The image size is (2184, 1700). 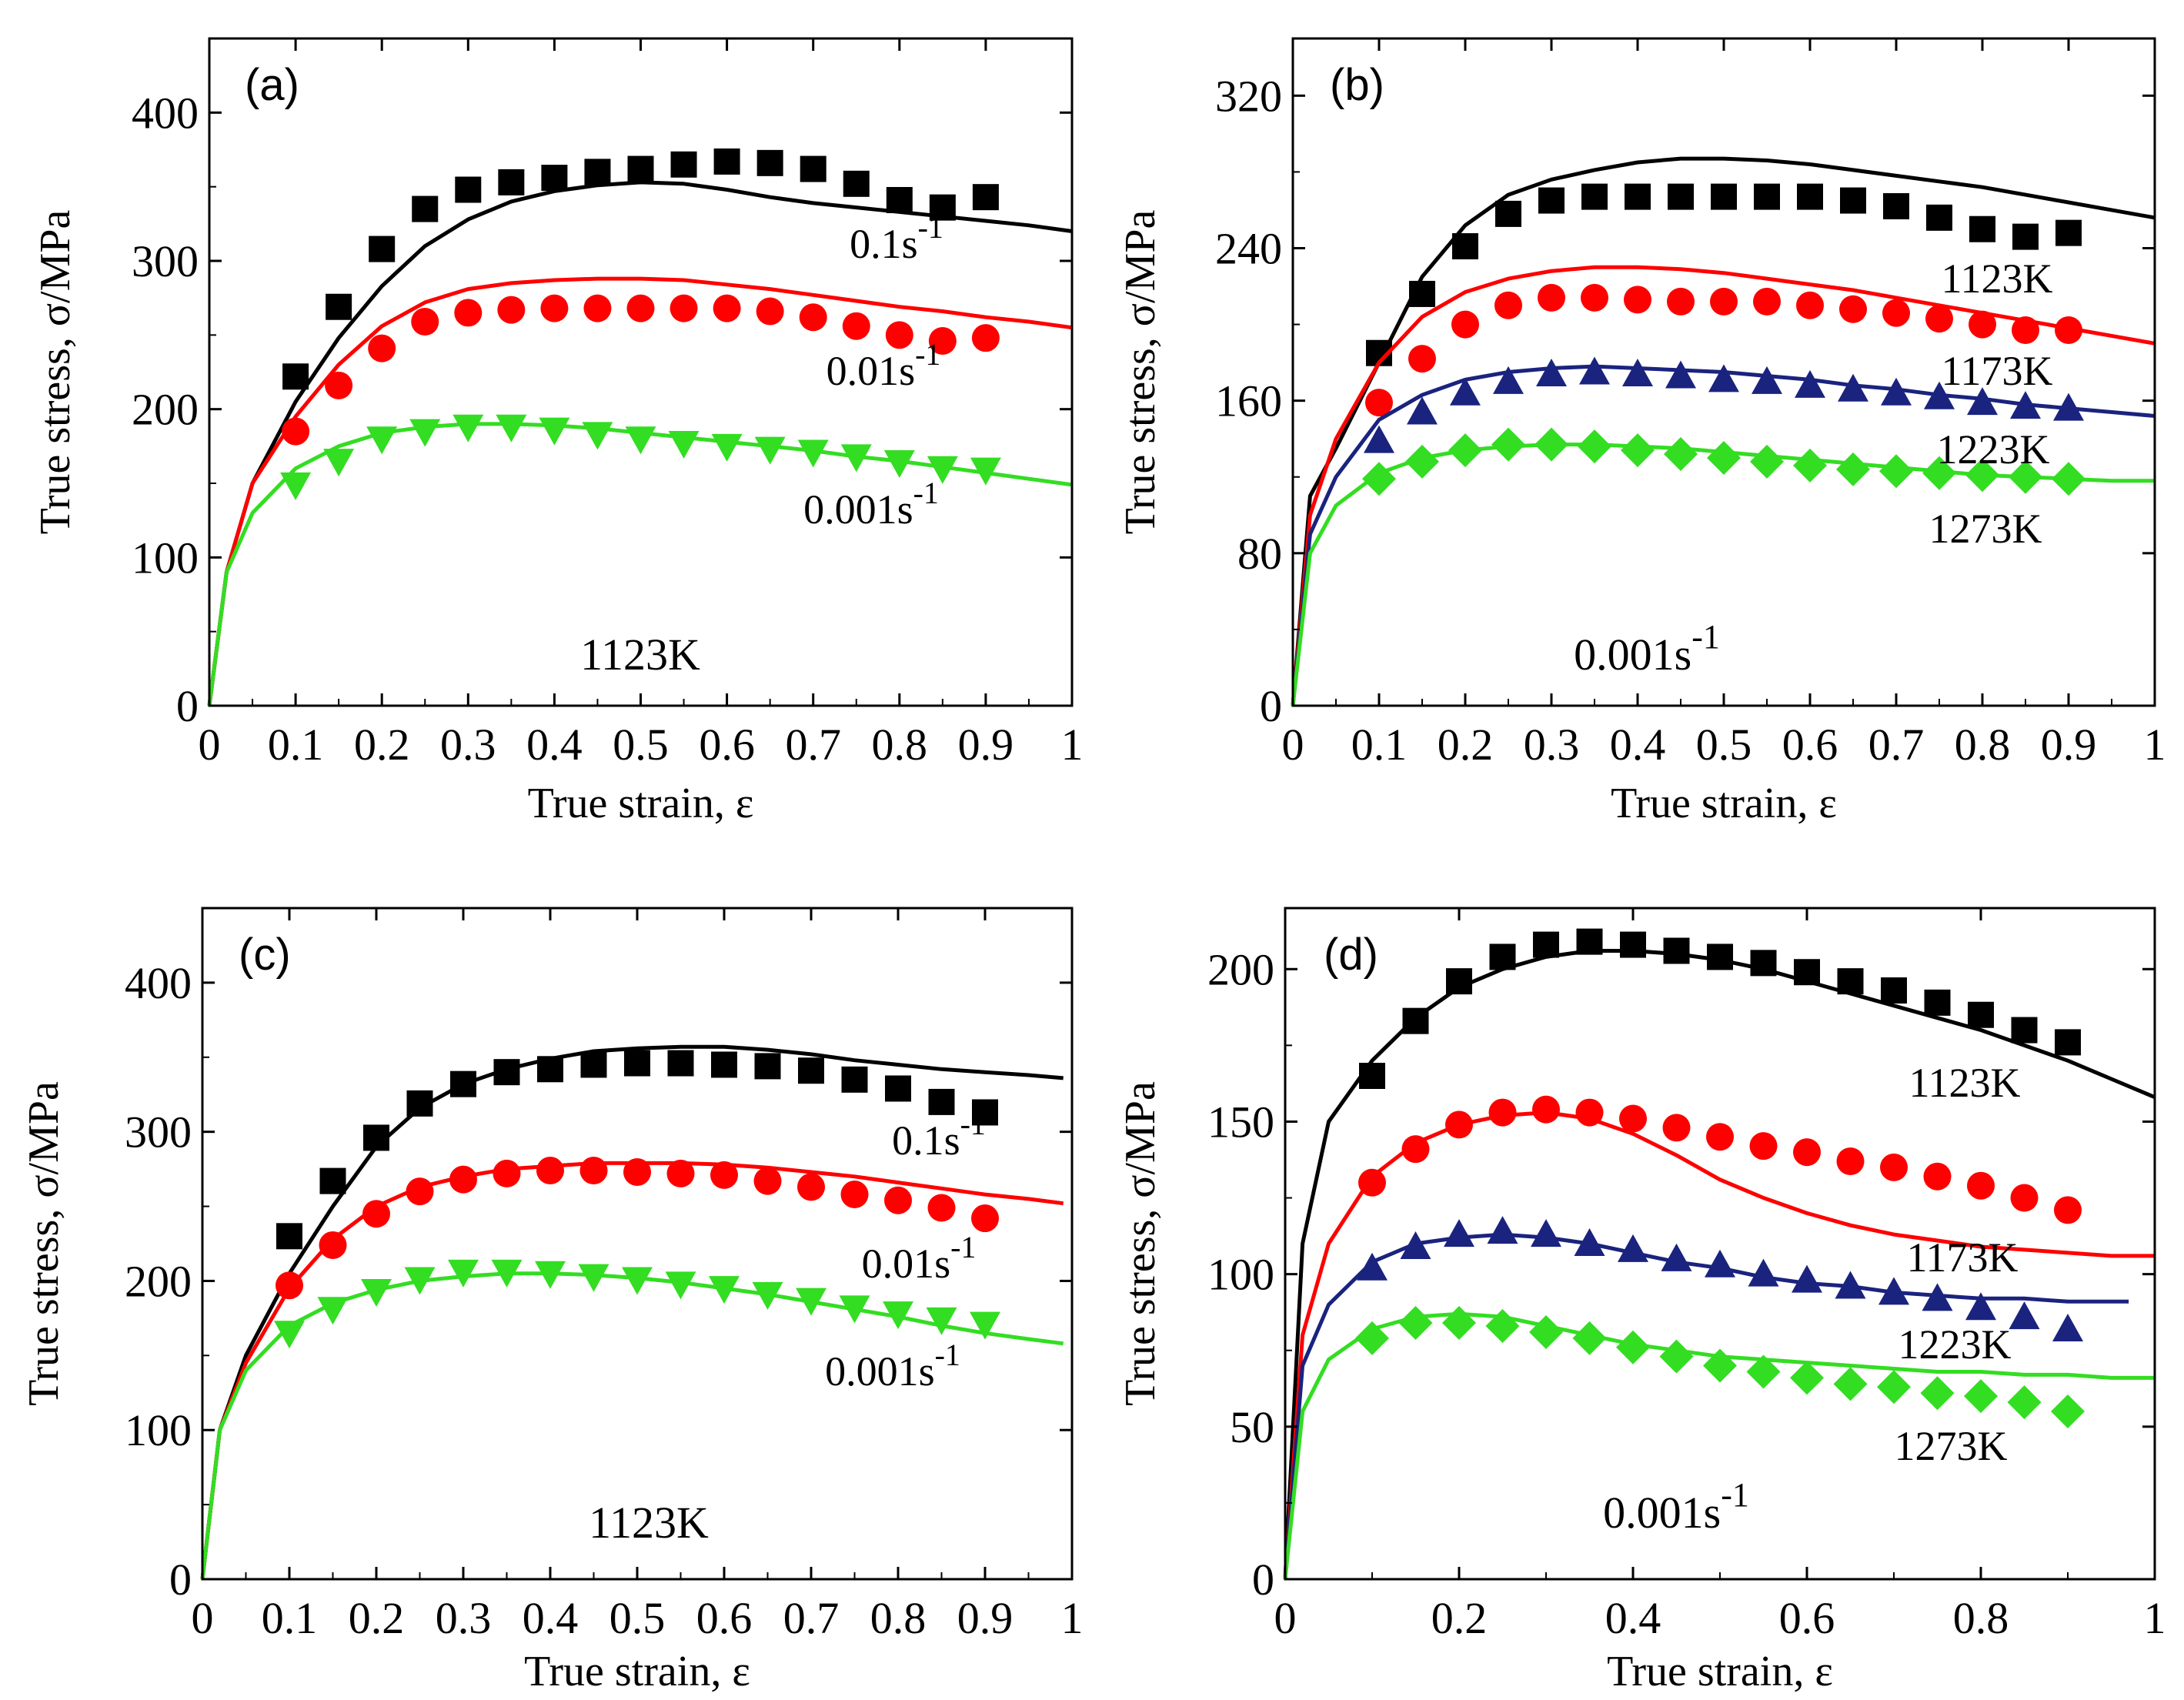 I want to click on x-axis-label: True strain, ε, so click(x=637, y=1671).